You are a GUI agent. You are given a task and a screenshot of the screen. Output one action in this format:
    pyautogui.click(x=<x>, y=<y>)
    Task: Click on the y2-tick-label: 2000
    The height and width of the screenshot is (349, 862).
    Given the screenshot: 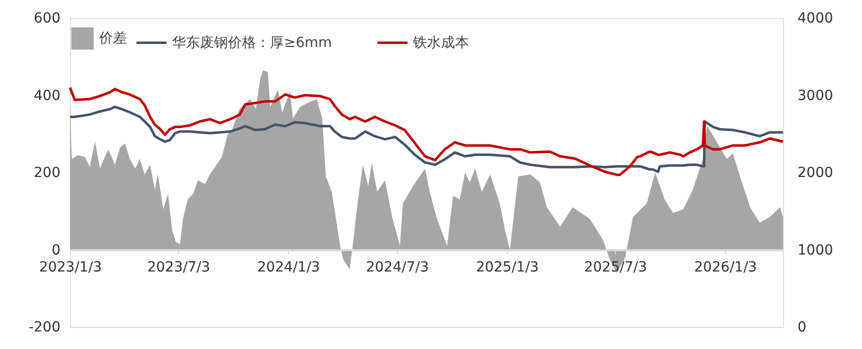 What is the action you would take?
    pyautogui.click(x=816, y=173)
    